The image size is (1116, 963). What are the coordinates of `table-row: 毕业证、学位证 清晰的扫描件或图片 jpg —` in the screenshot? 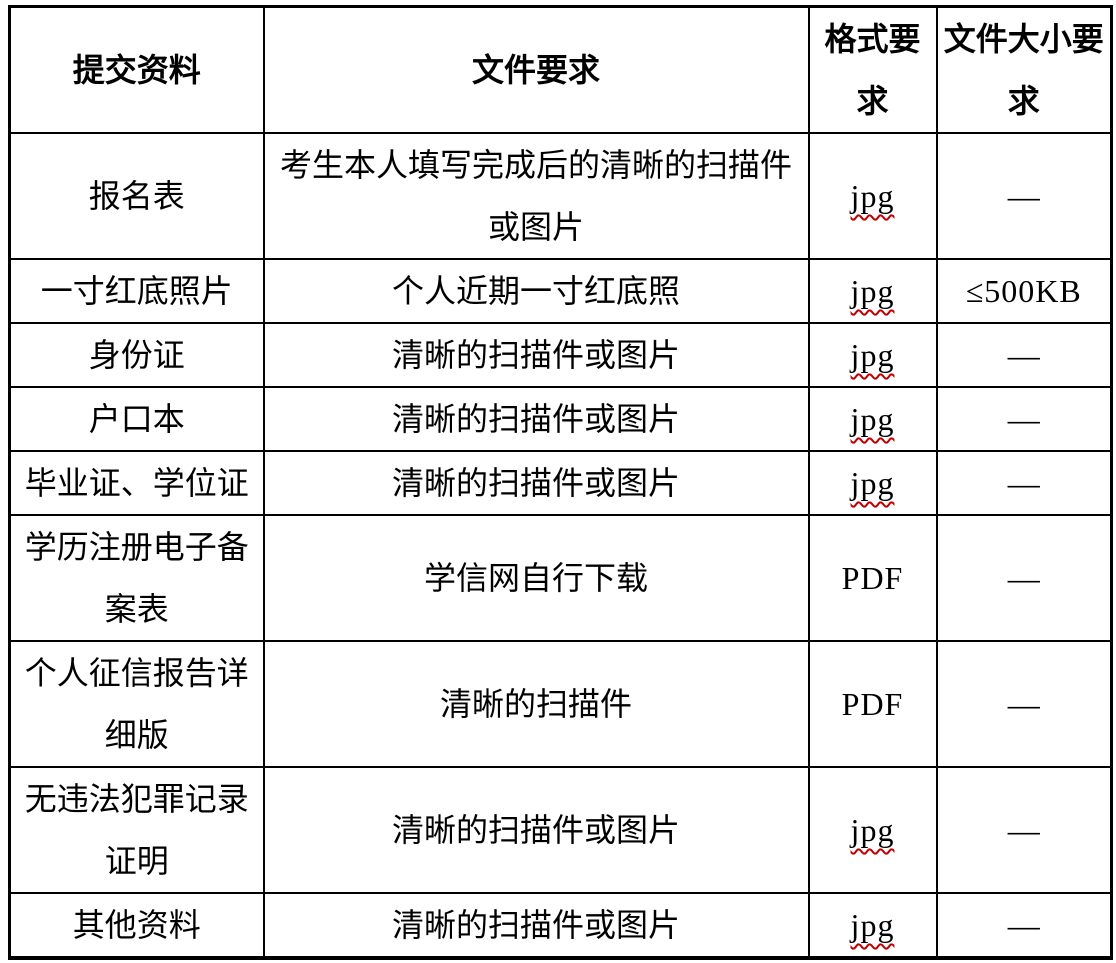 It's located at (560, 483).